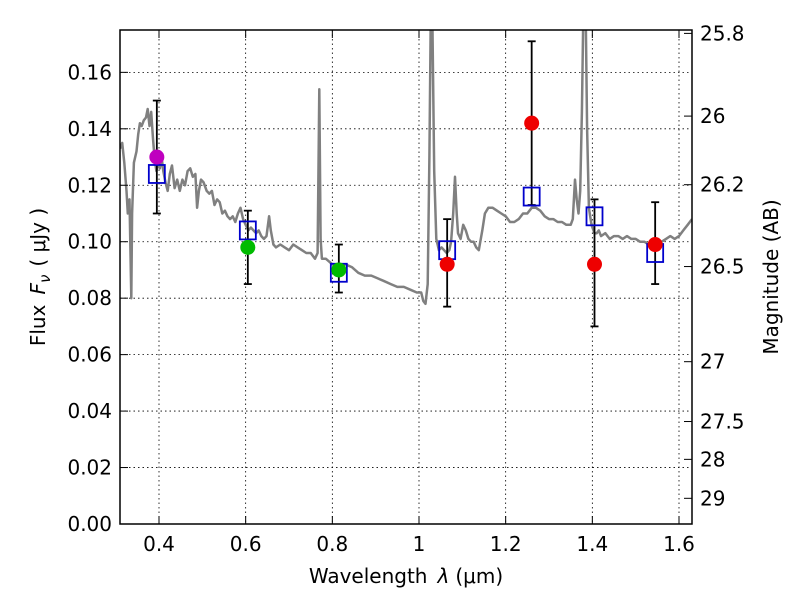 The width and height of the screenshot is (800, 600). What do you see at coordinates (89, 411) in the screenshot?
I see `y-tick-label: 0.04` at bounding box center [89, 411].